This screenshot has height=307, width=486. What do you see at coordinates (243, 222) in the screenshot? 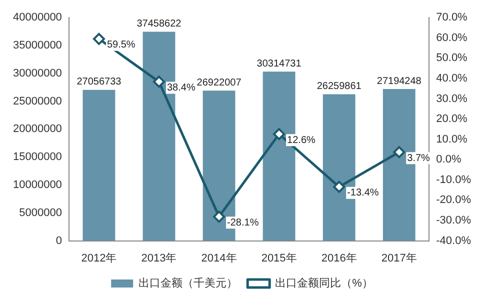
I see `data-label: -28.1%` at bounding box center [243, 222].